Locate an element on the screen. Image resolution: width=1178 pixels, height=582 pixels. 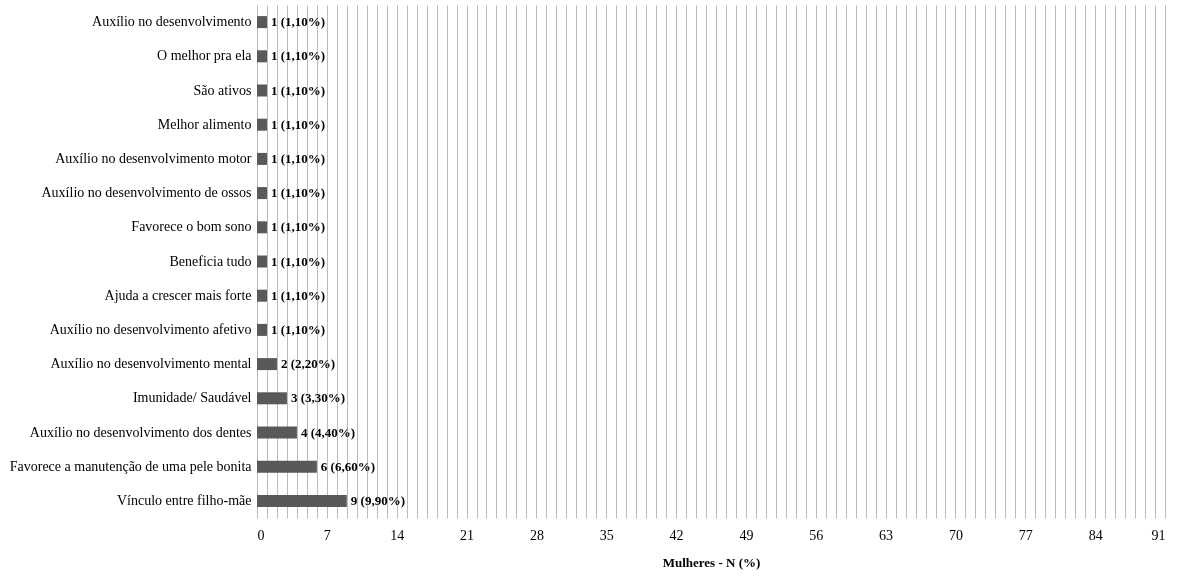
x-tick-label: 91 is located at coordinates (1158, 535).